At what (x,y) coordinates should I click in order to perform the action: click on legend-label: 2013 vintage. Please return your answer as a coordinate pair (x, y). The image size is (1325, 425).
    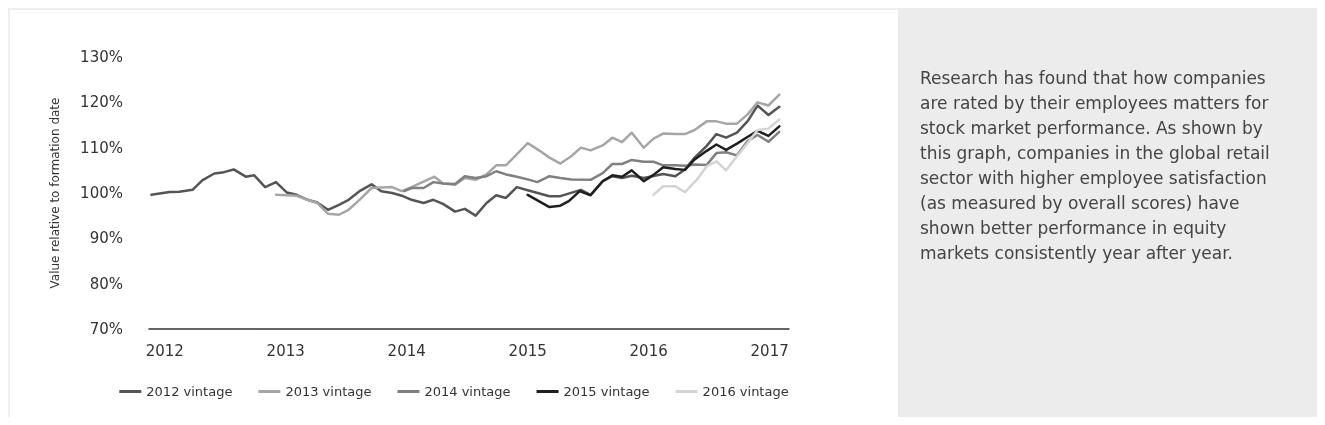
    Looking at the image, I should click on (328, 391).